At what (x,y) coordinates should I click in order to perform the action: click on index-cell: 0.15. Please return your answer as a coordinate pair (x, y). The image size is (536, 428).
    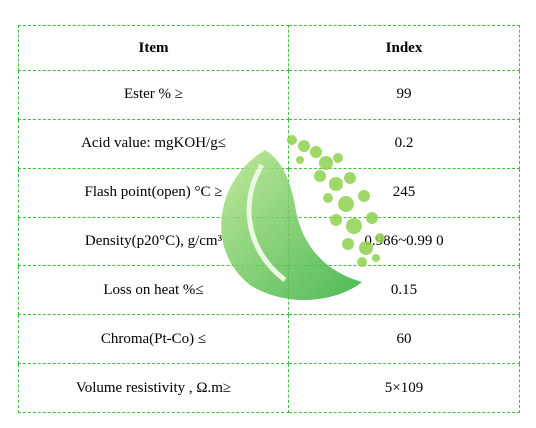
    Looking at the image, I should click on (404, 290).